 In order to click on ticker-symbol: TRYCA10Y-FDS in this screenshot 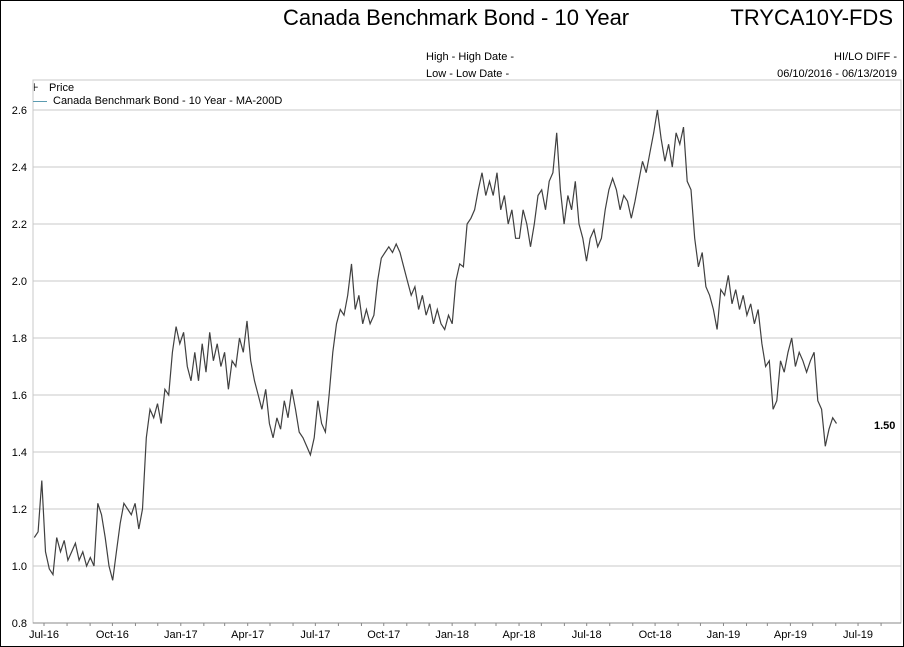, I will do `click(811, 17)`.